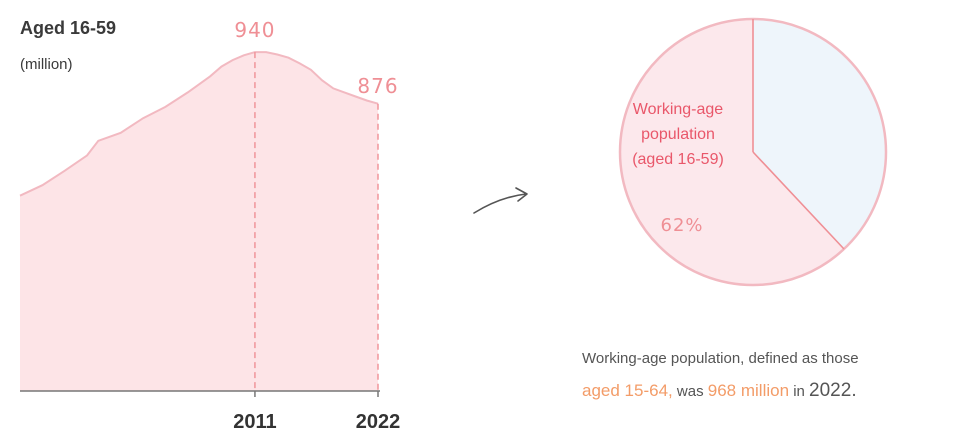  Describe the element at coordinates (690, 391) in the screenshot. I see `caption-was: was` at that location.